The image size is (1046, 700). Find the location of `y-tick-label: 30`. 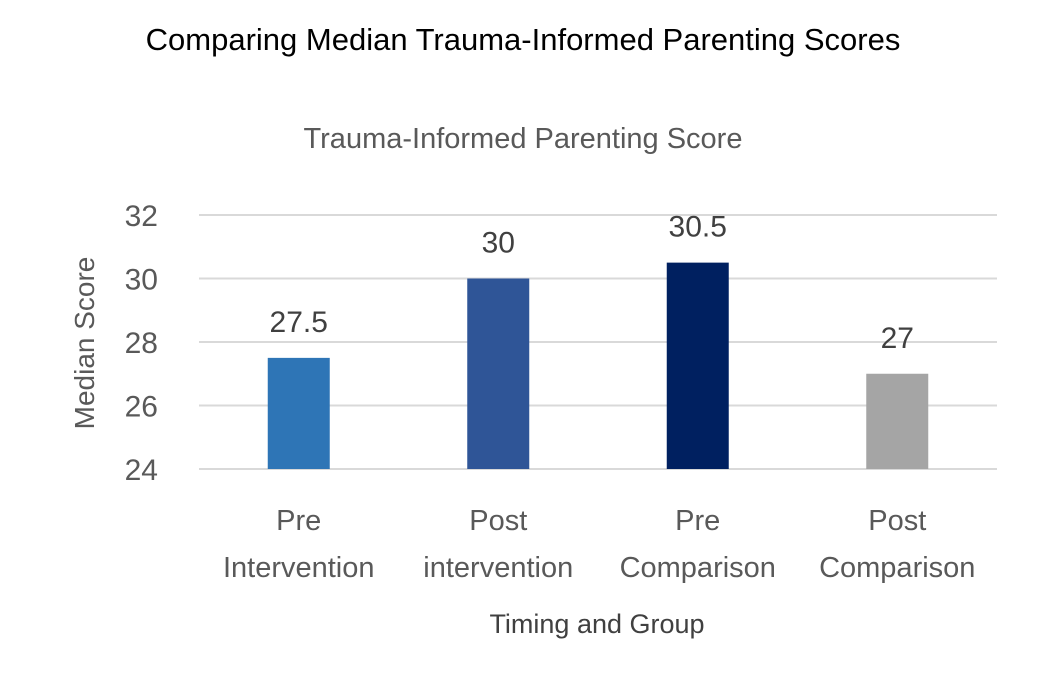

y-tick-label: 30 is located at coordinates (141, 280).